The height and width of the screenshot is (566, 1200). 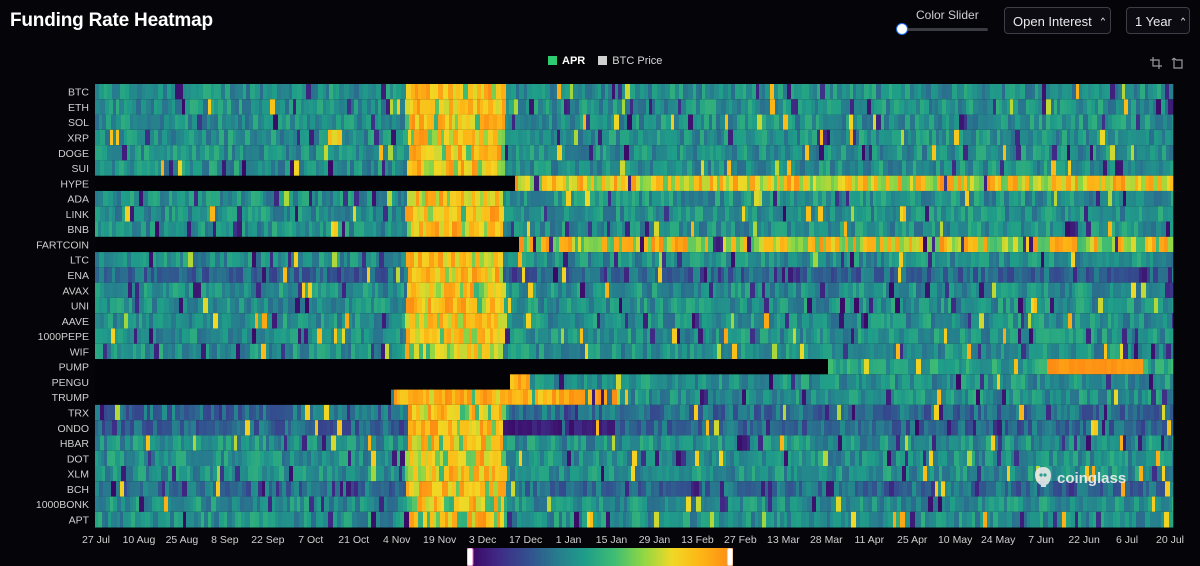 What do you see at coordinates (945, 29) in the screenshot?
I see `color-slider-track` at bounding box center [945, 29].